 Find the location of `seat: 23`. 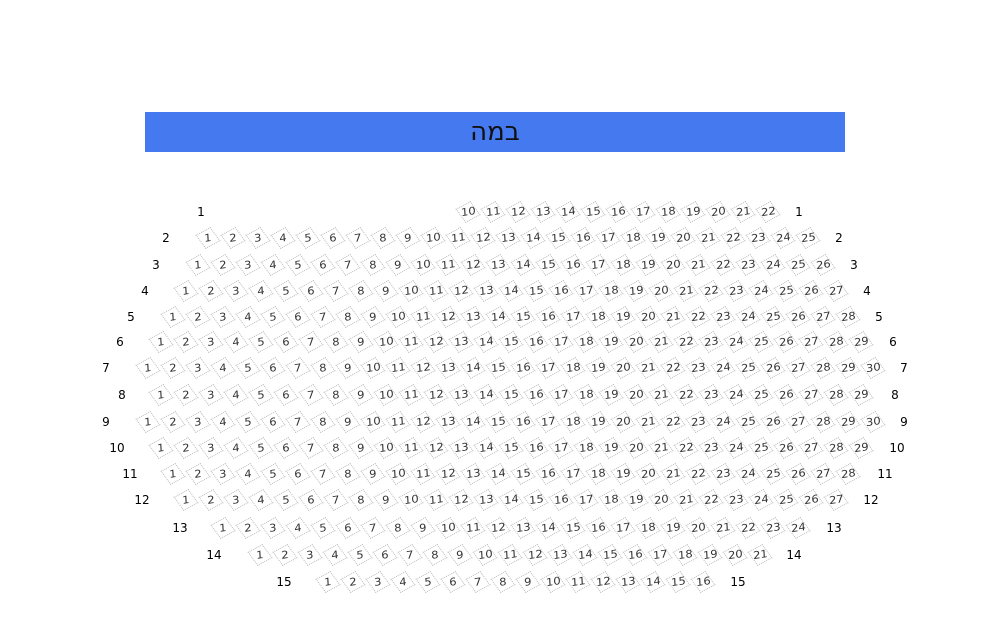

seat: 23 is located at coordinates (711, 395).